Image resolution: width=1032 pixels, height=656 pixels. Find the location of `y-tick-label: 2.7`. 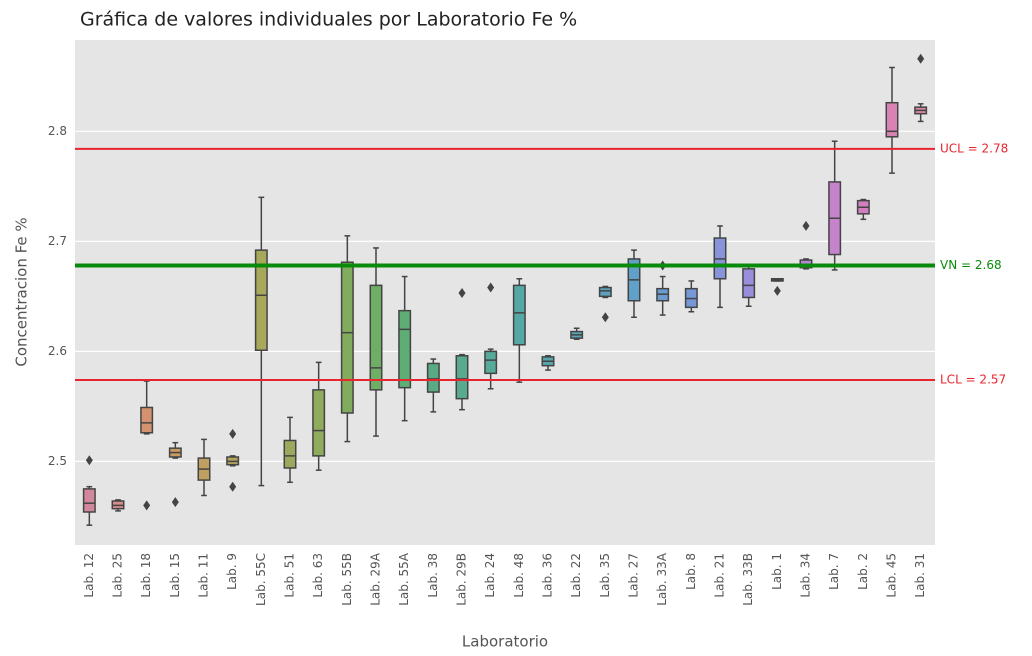

y-tick-label: 2.7 is located at coordinates (57, 241).